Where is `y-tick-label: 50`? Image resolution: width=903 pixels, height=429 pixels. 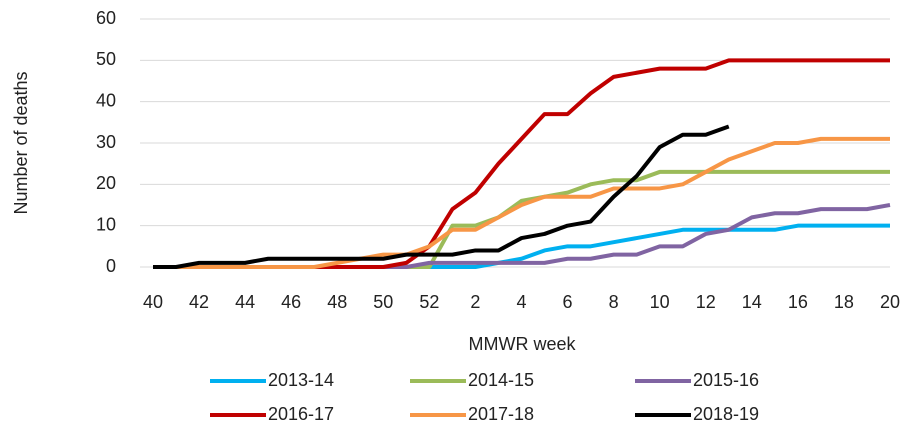
y-tick-label: 50 is located at coordinates (106, 59).